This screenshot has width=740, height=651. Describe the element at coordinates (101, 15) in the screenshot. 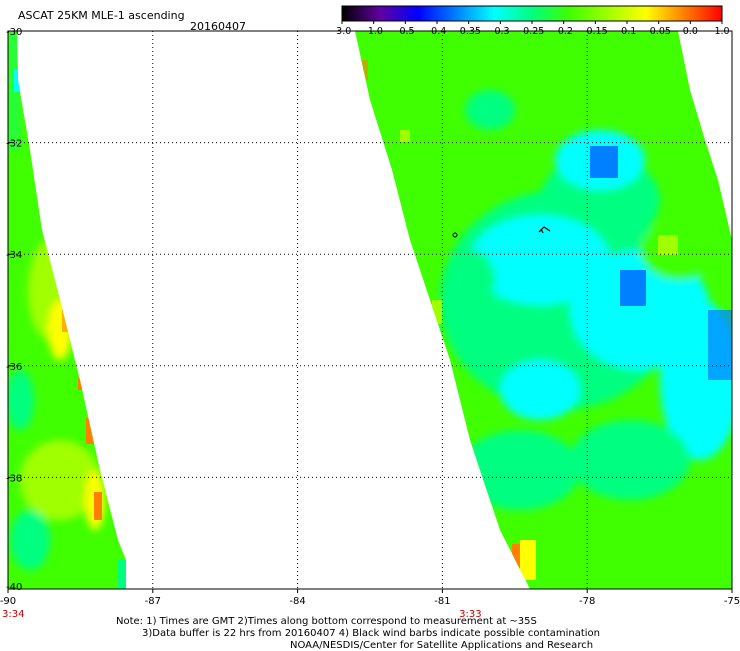

I see `plot-title: ASCAT 25KM MLE-1 ascending` at that location.